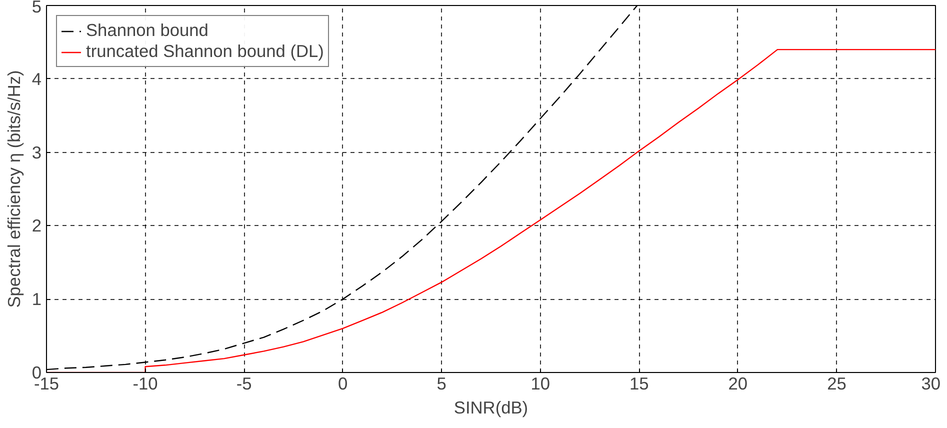 This screenshot has height=428, width=947. Describe the element at coordinates (639, 384) in the screenshot. I see `x-tick-label: 15` at that location.